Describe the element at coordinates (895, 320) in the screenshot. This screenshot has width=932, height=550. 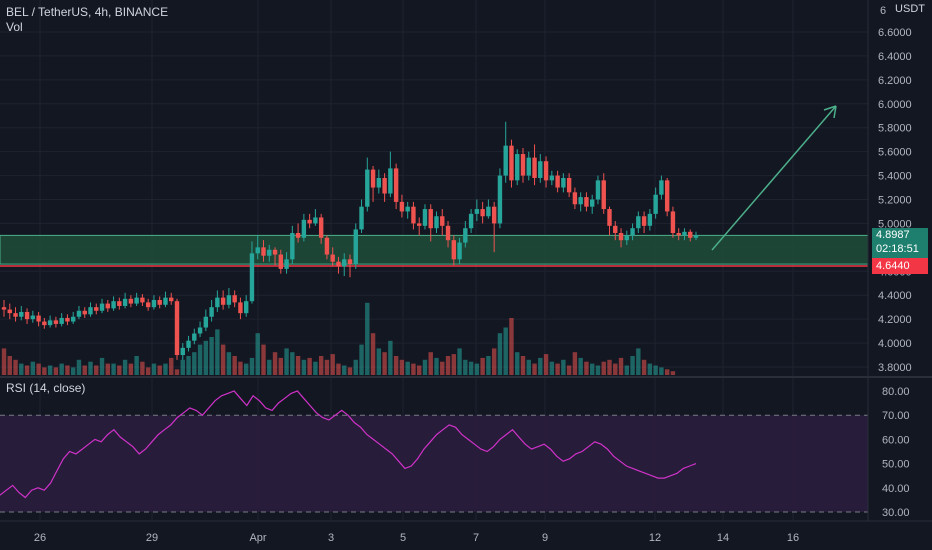
I see `price-tick-label: 4.2000` at that location.